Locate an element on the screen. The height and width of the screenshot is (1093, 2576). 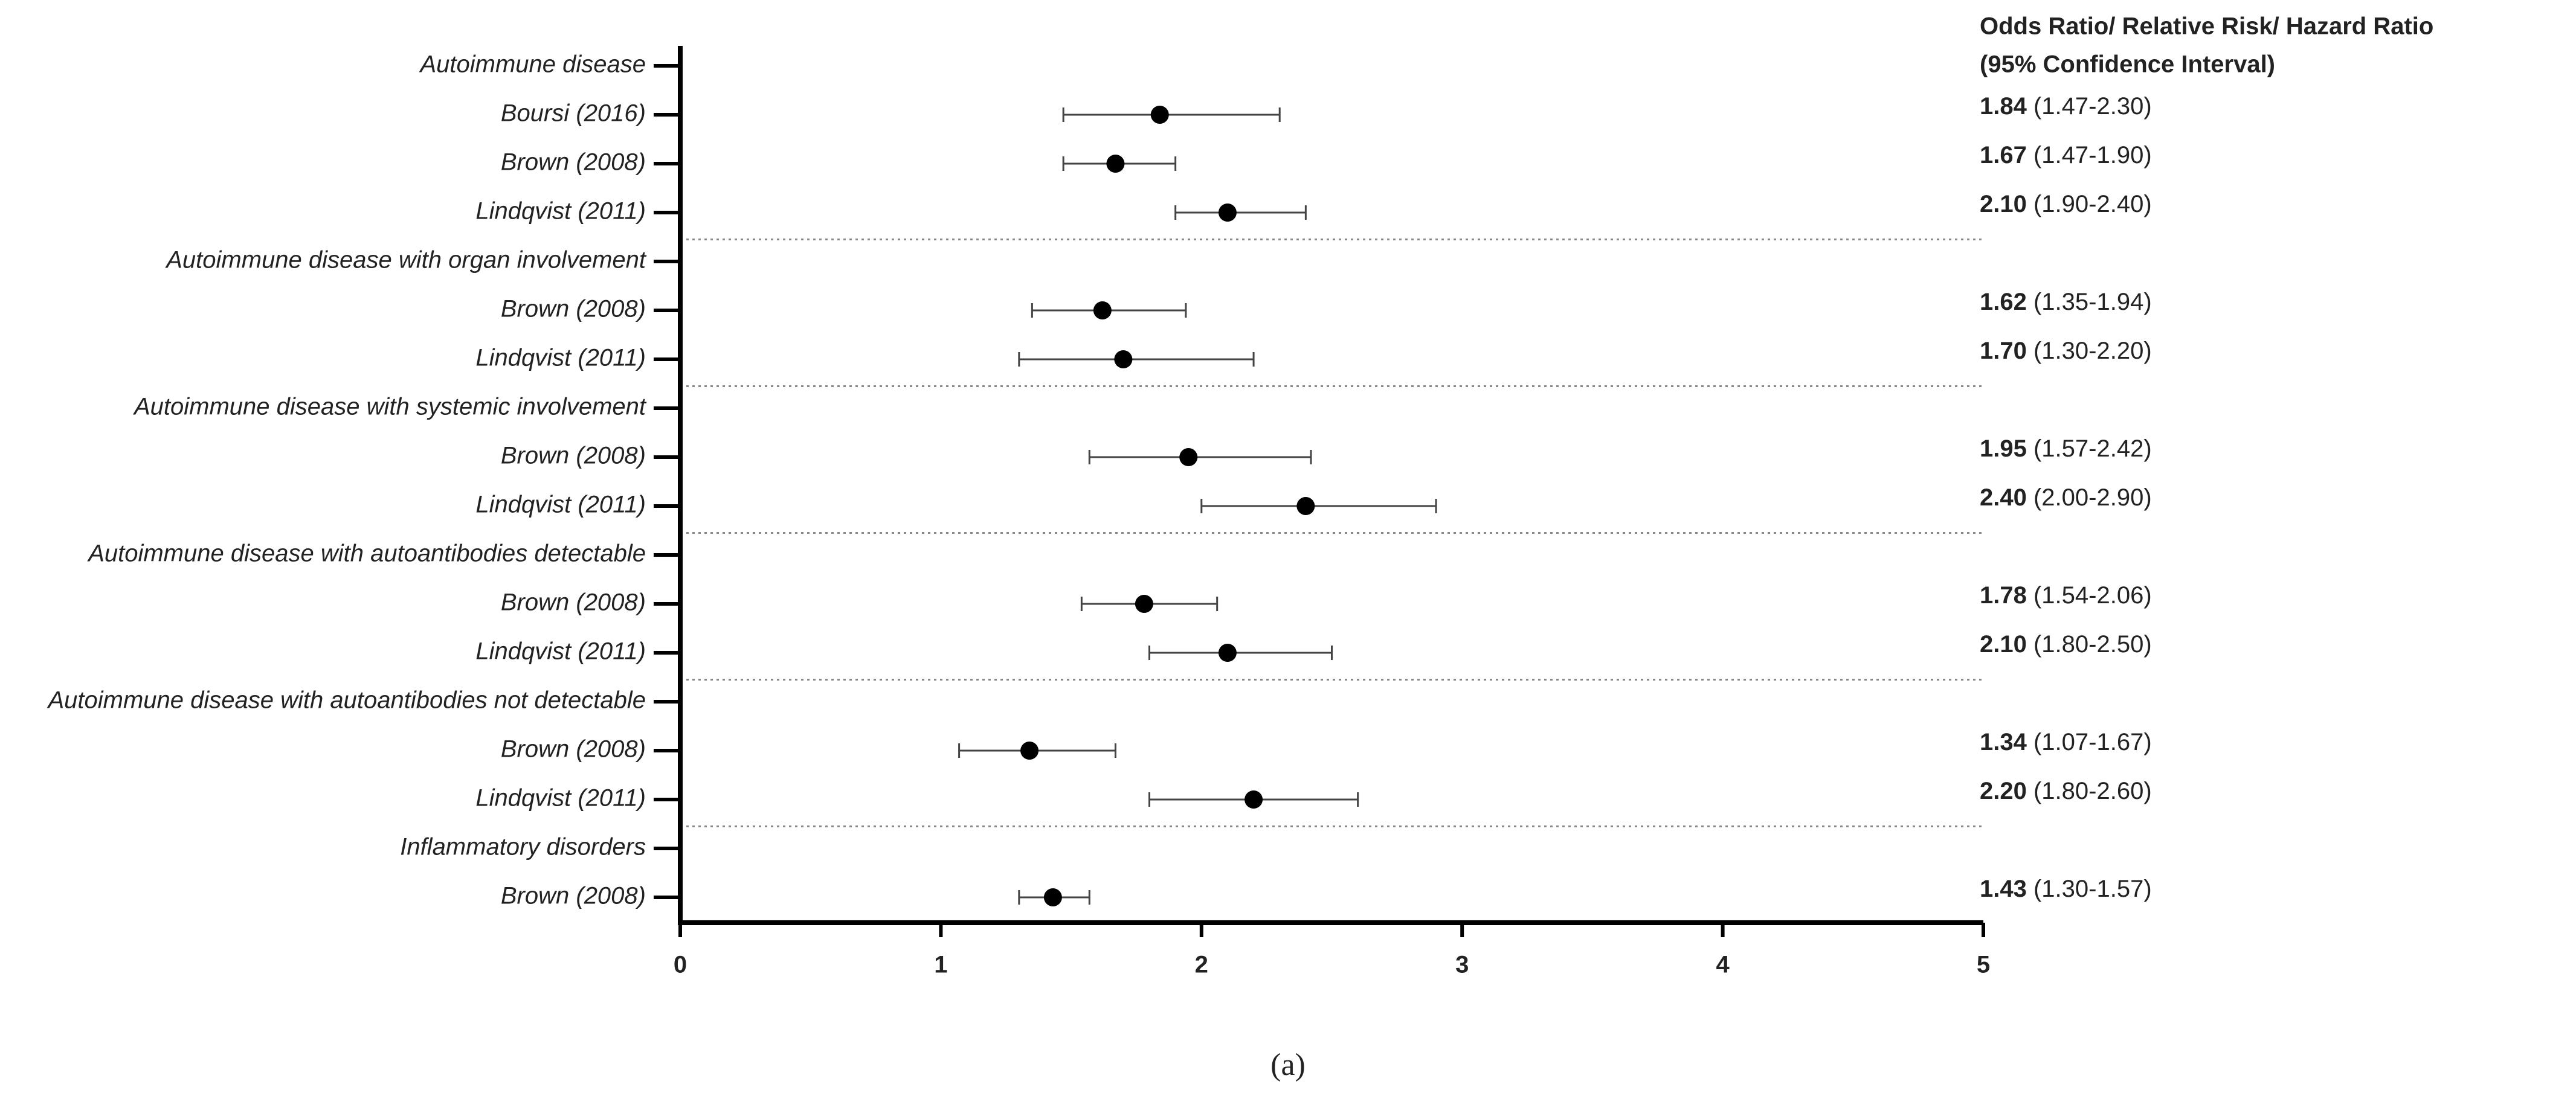
estimate-label: 2.20 (1.80-2.60) is located at coordinates (2066, 791).